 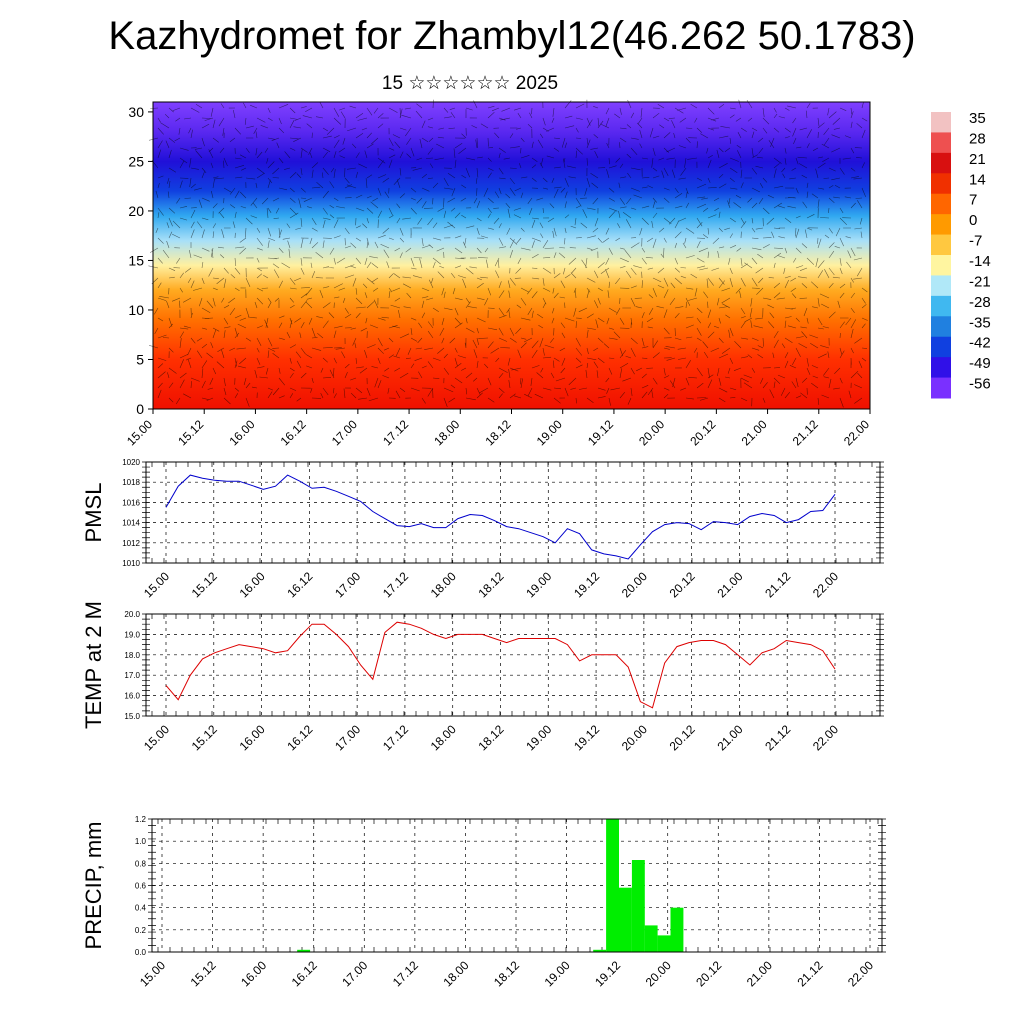 What do you see at coordinates (136, 161) in the screenshot?
I see `y-tick-label: 25` at bounding box center [136, 161].